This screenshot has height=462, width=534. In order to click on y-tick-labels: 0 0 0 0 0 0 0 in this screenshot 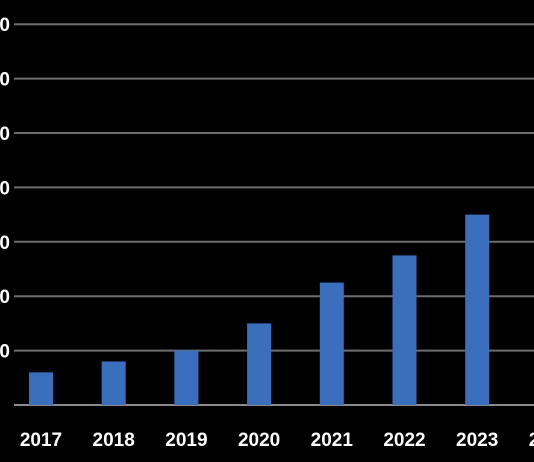, I will do `click(5, 188)`.